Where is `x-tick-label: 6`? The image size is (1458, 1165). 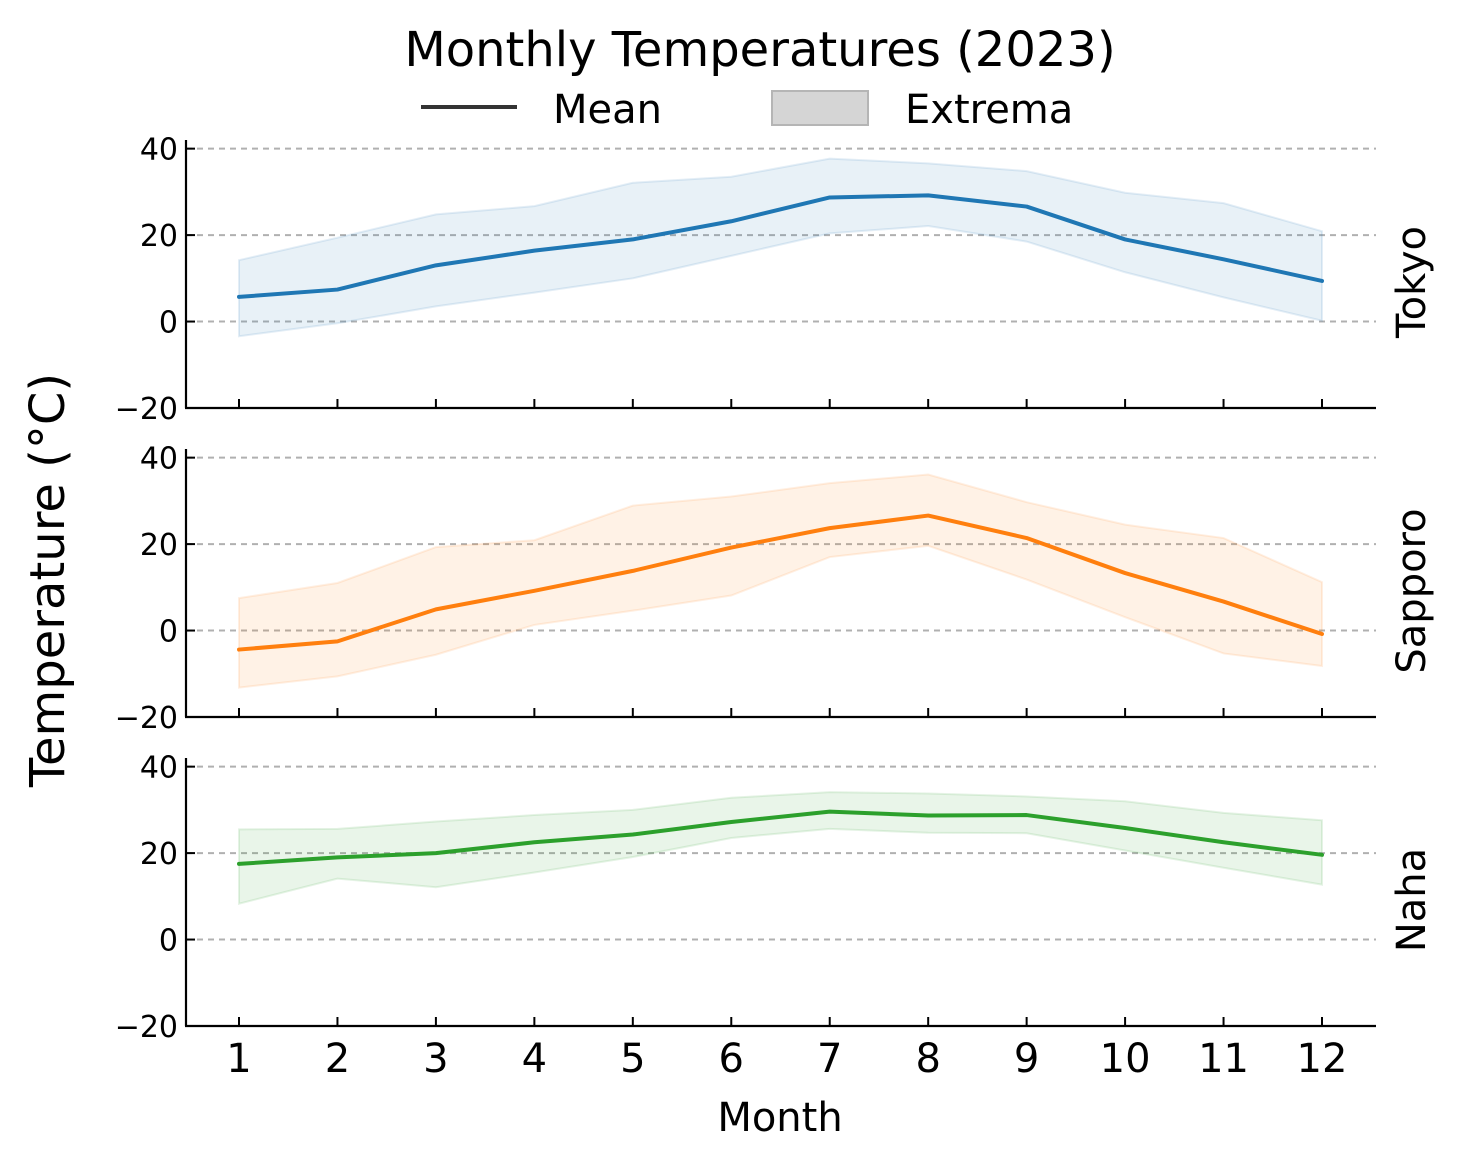 x-tick-label: 6 is located at coordinates (731, 1059).